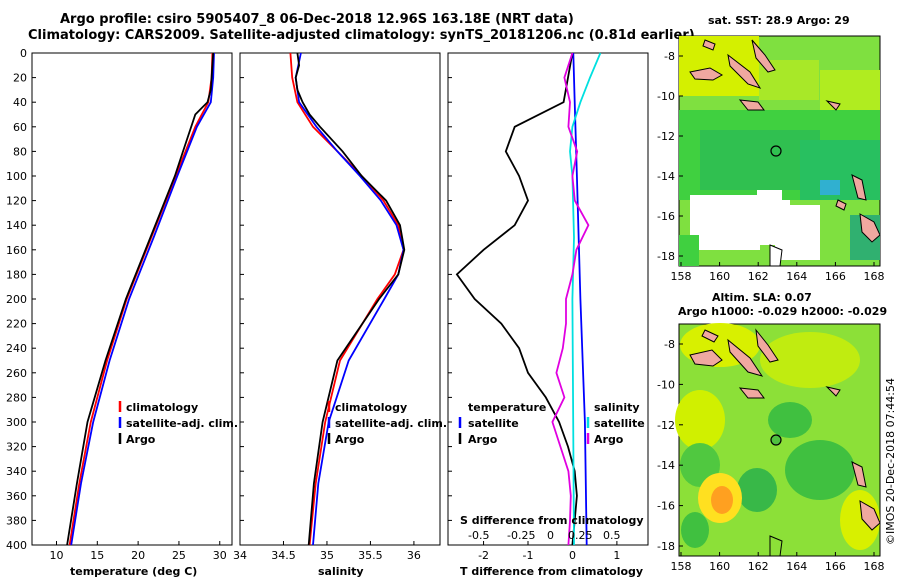 The image size is (900, 580). Describe the element at coordinates (580, 535) in the screenshot. I see `s-tick-label: 0.25` at that location.